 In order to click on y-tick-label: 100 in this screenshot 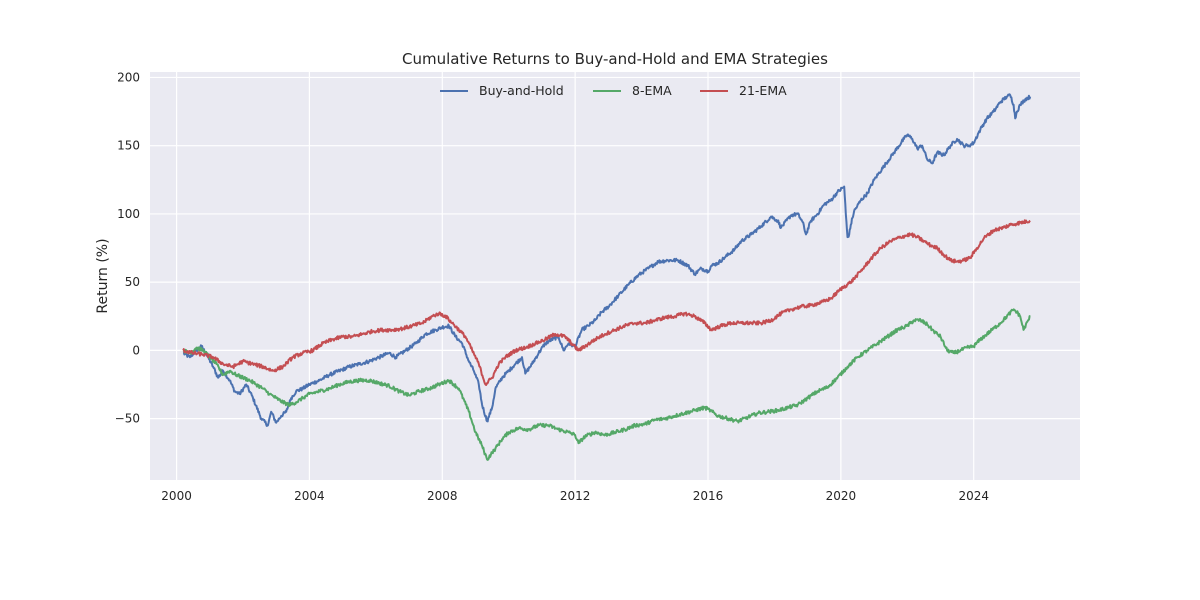, I will do `click(128, 214)`.